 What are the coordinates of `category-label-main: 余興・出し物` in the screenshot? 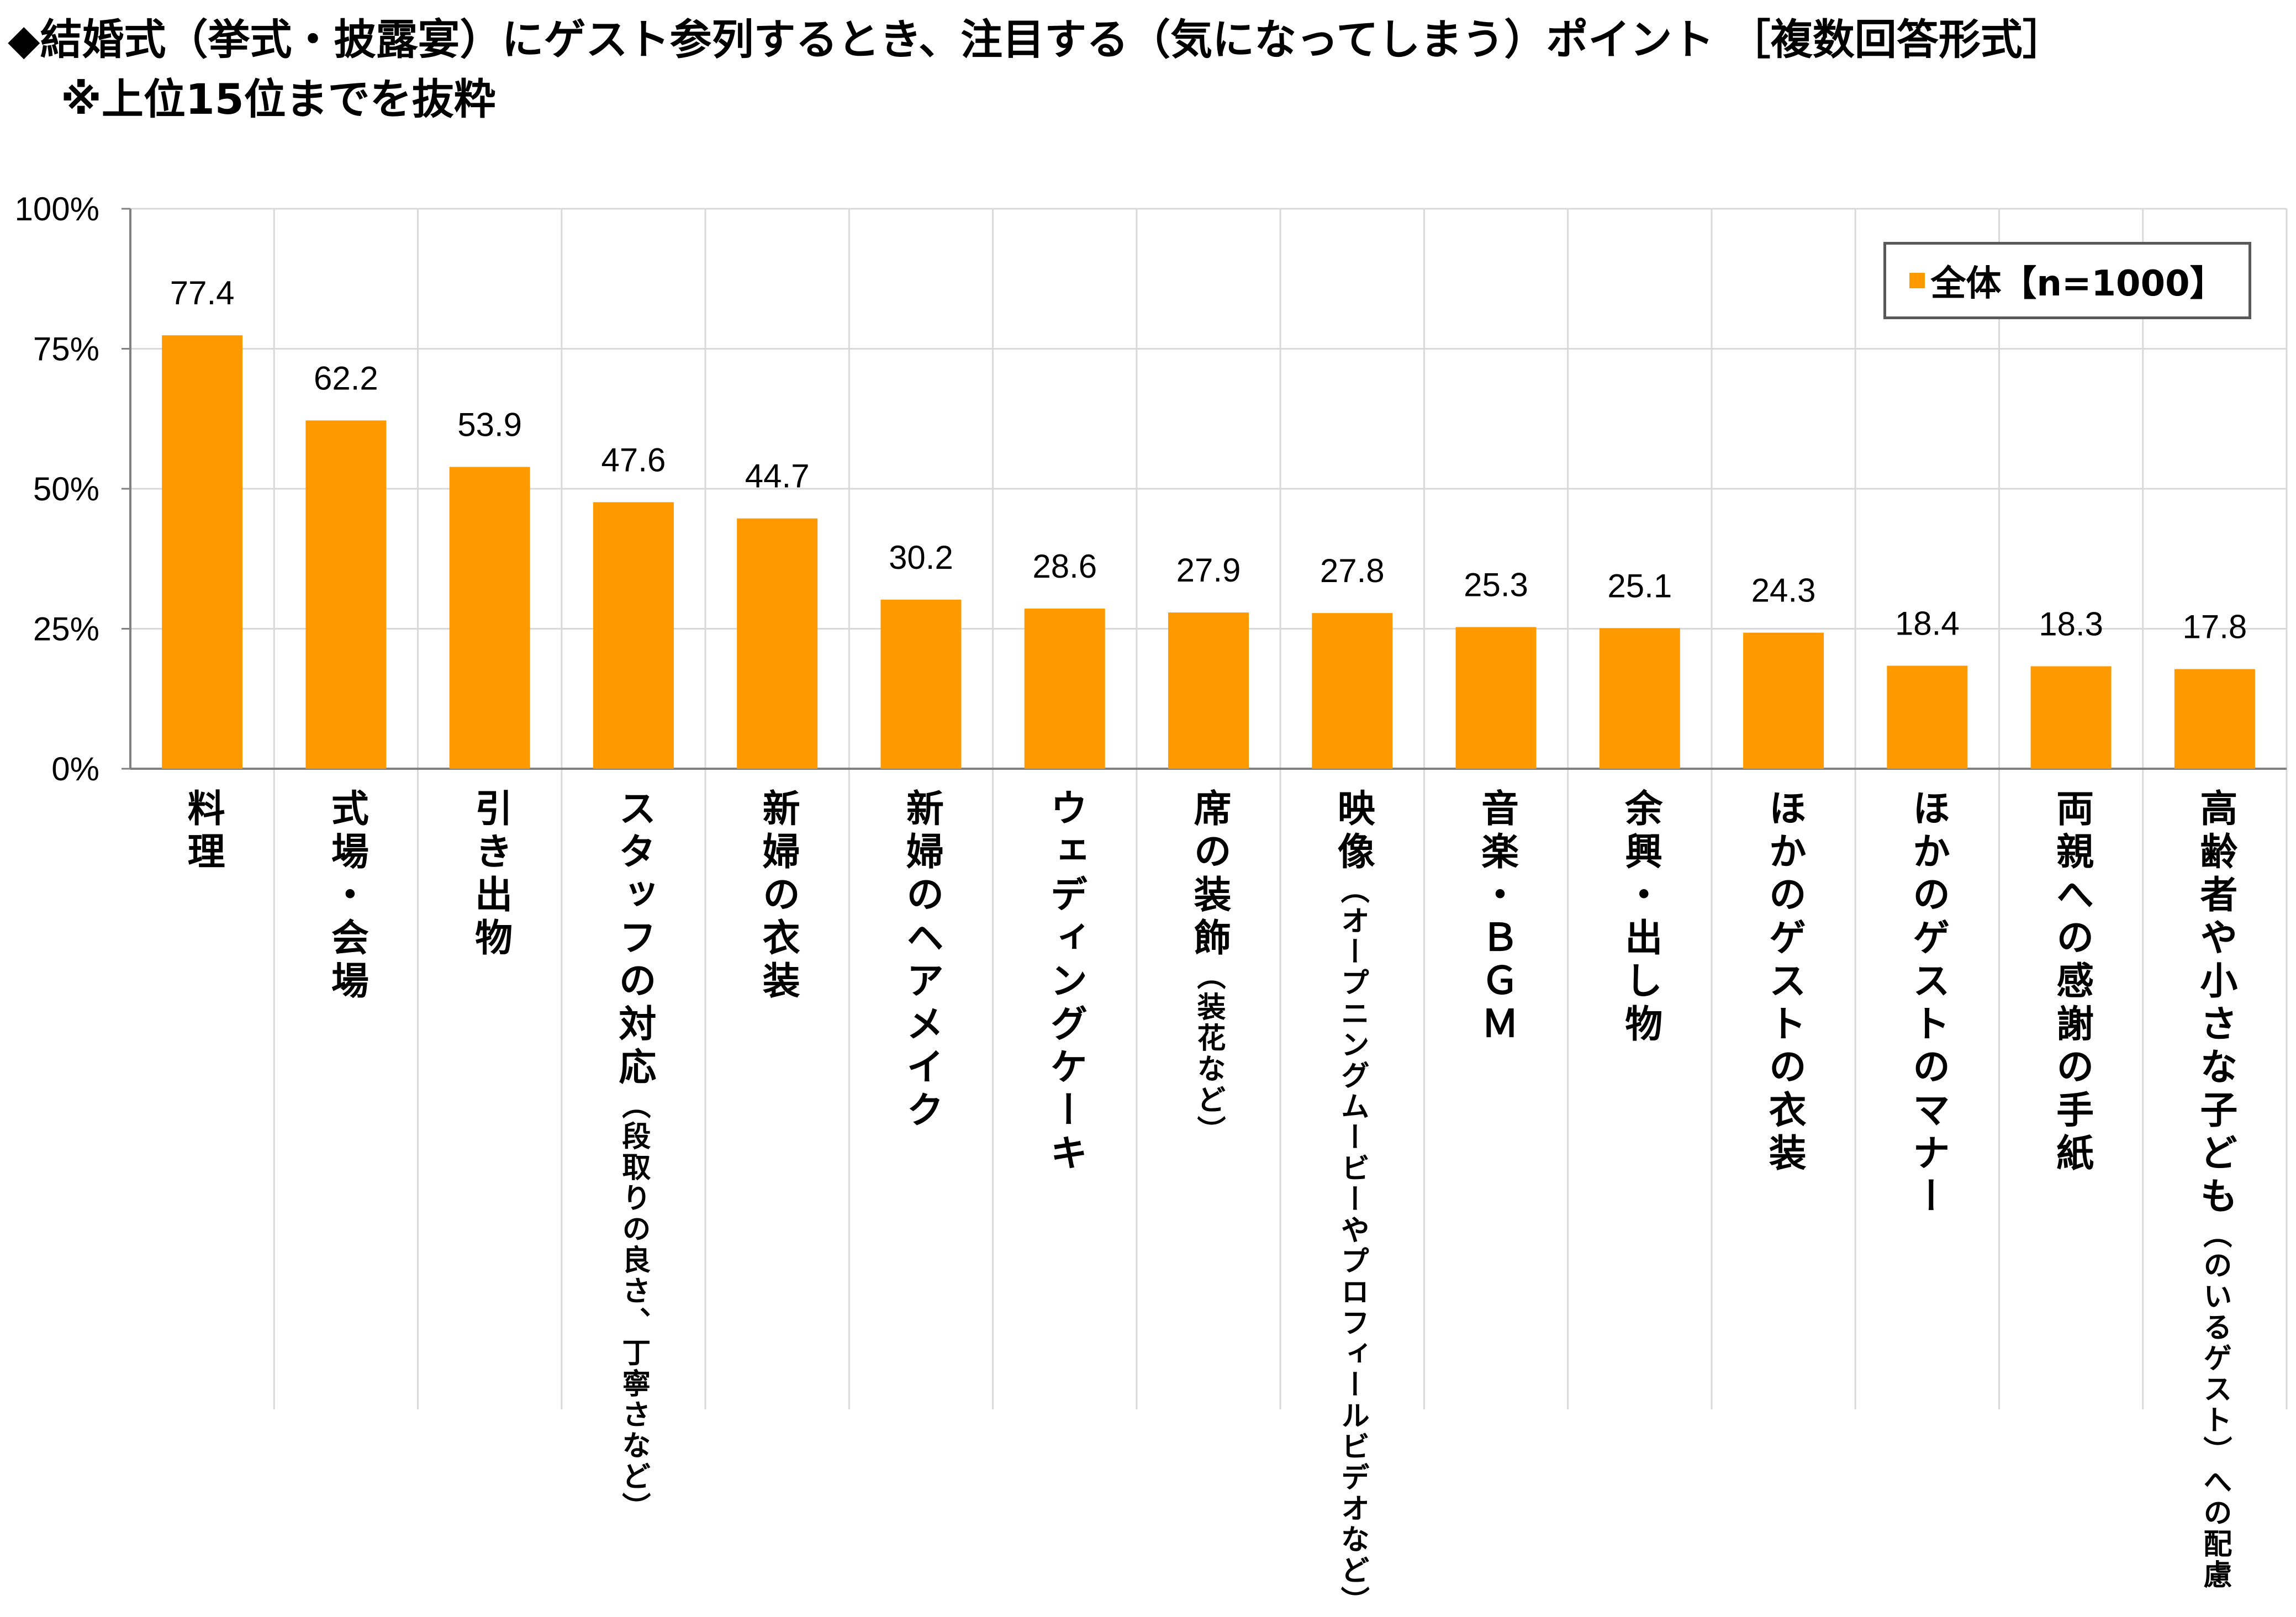 It's located at (1640, 918).